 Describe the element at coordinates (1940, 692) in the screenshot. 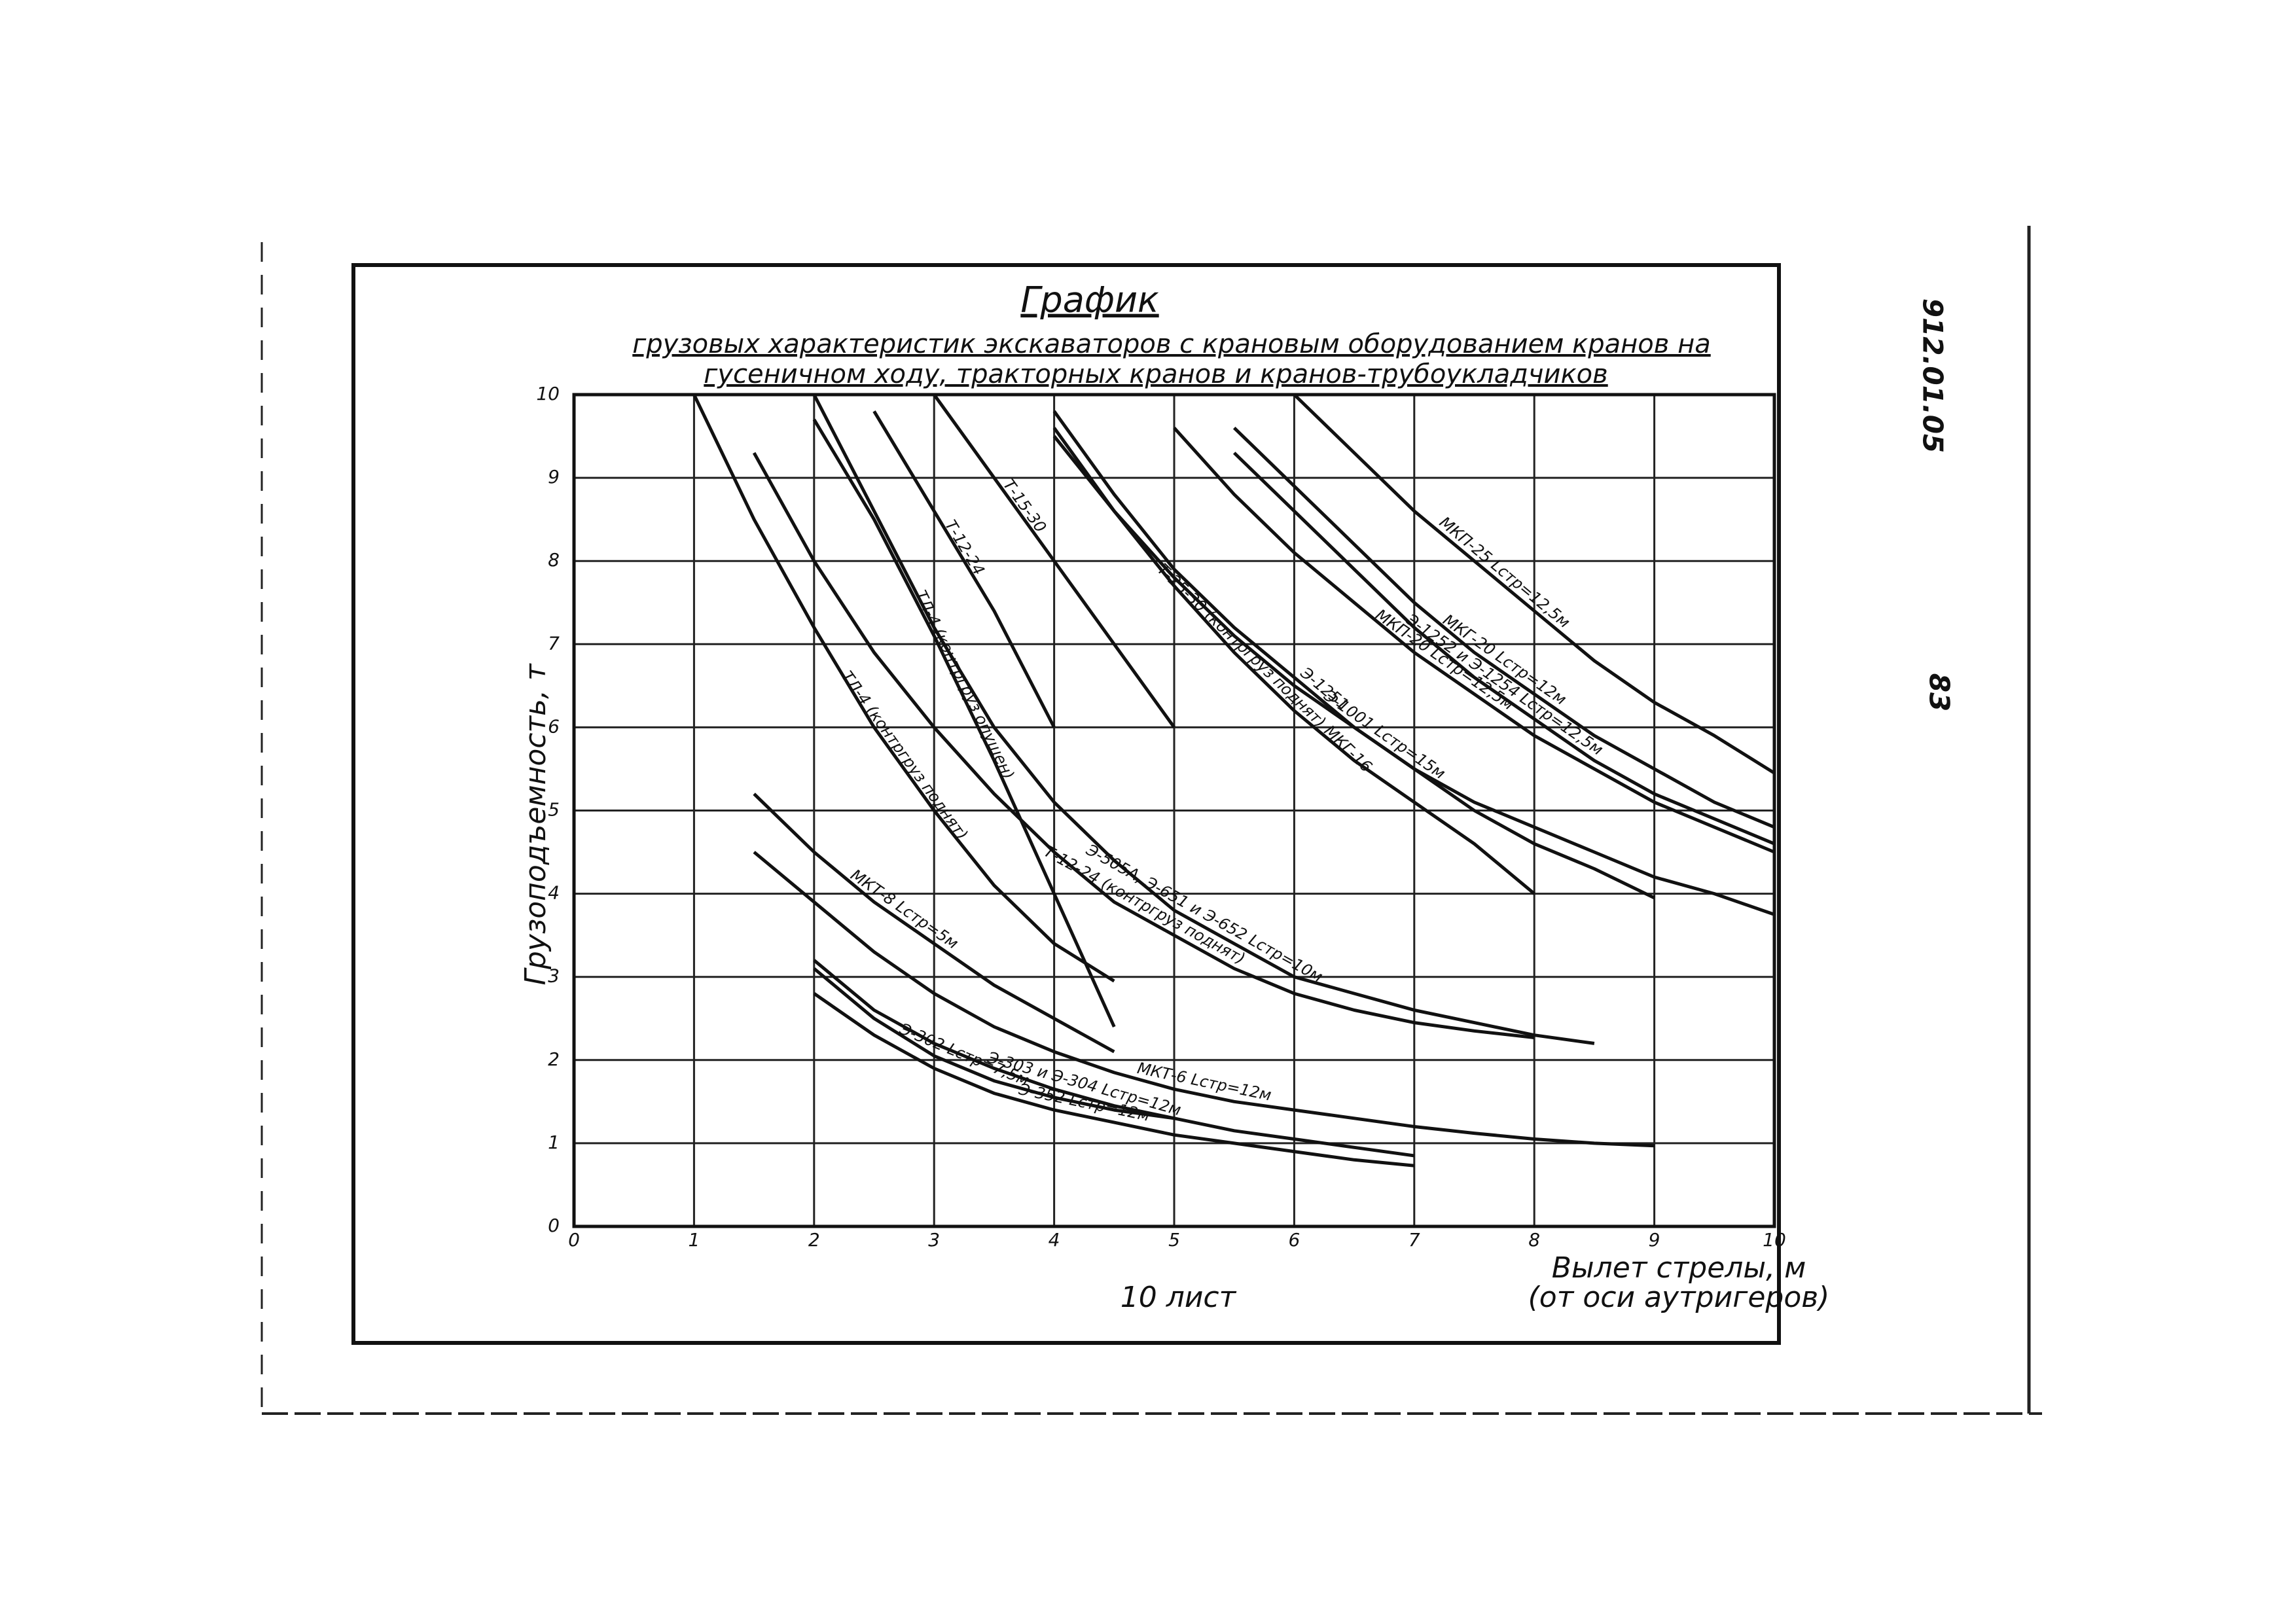

I see `annotation: 83` at that location.